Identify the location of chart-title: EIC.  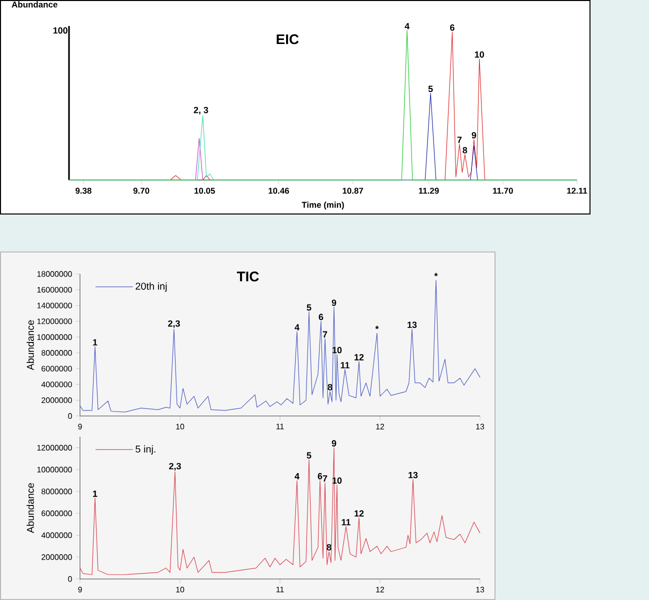
(287, 39).